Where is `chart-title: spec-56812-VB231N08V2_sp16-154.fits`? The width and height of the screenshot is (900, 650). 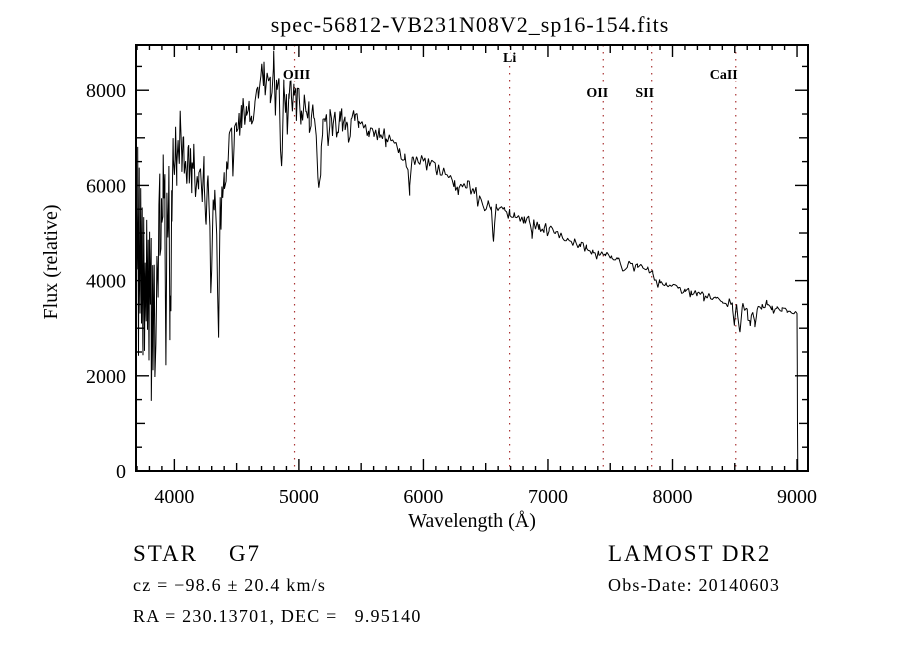
chart-title: spec-56812-VB231N08V2_sp16-154.fits is located at coordinates (470, 24).